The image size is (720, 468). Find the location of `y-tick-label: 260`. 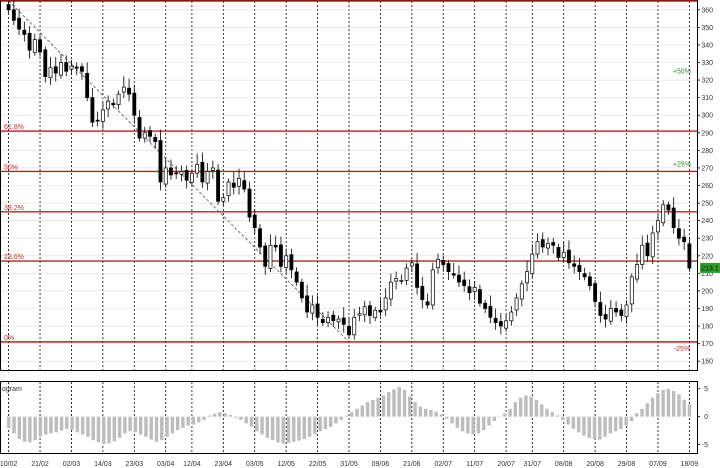

y-tick-label: 260 is located at coordinates (707, 186).